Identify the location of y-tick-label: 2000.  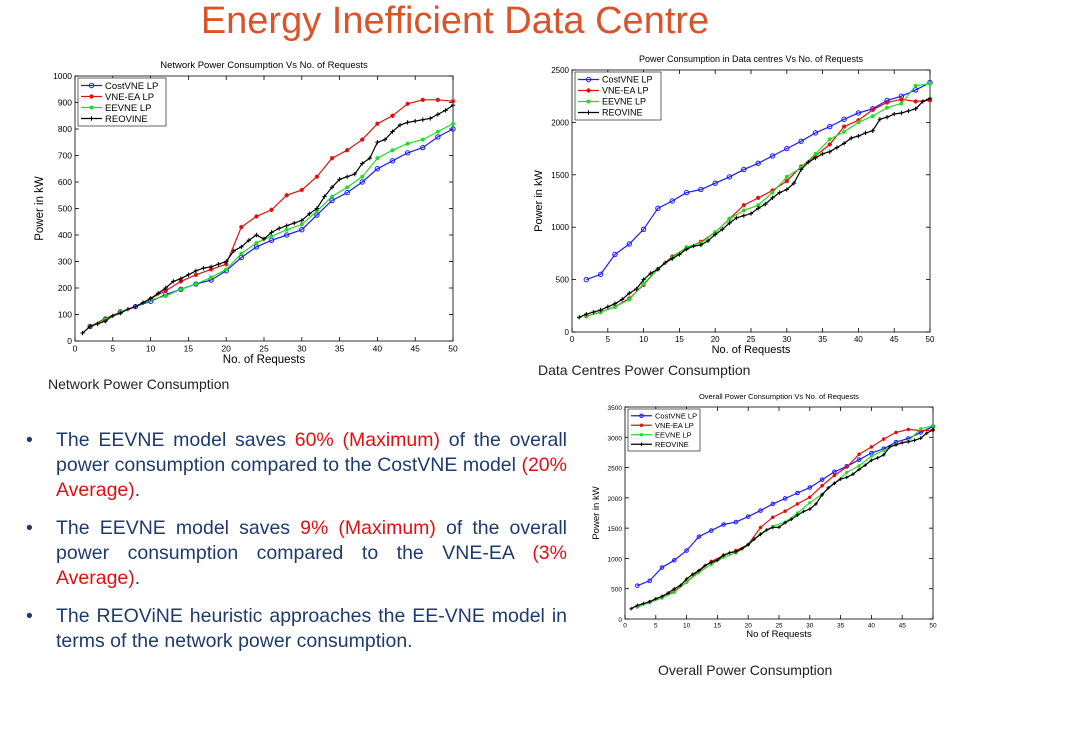
(560, 122).